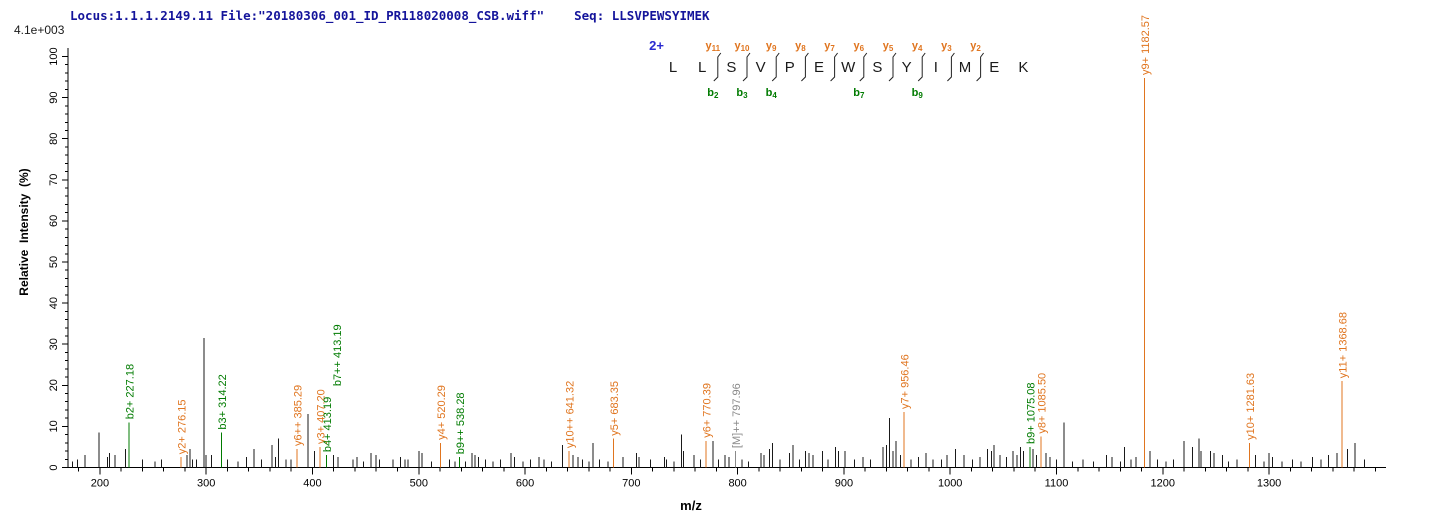  What do you see at coordinates (338, 355) in the screenshot?
I see `peak-label-b7++: b7++ 413.19` at bounding box center [338, 355].